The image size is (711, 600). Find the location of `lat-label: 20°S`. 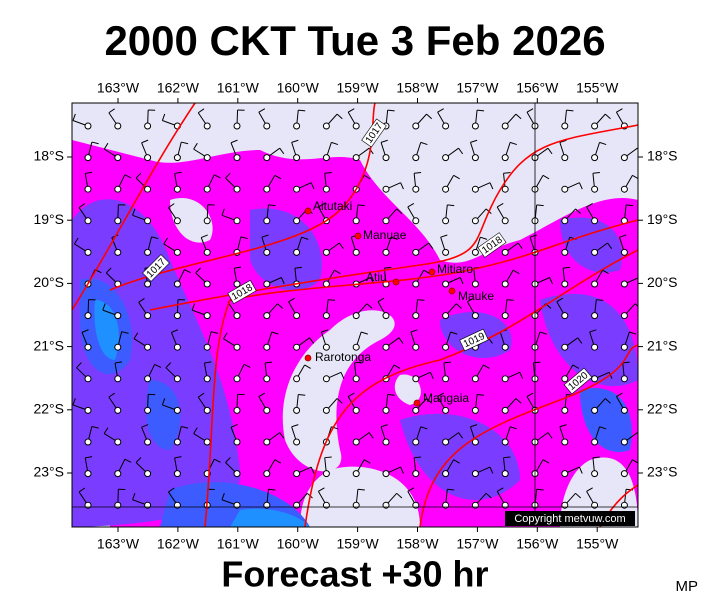

lat-label: 20°S is located at coordinates (48, 282).